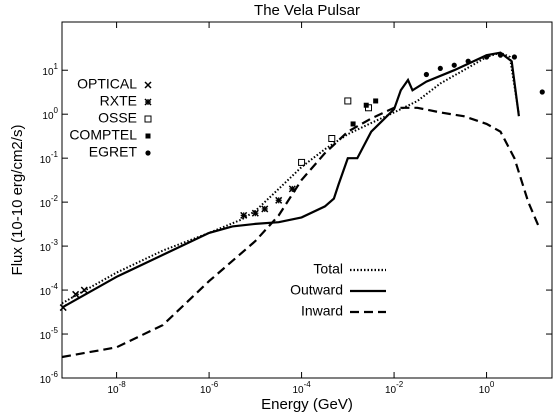  I want to click on legend-label: OSSE, so click(117, 118).